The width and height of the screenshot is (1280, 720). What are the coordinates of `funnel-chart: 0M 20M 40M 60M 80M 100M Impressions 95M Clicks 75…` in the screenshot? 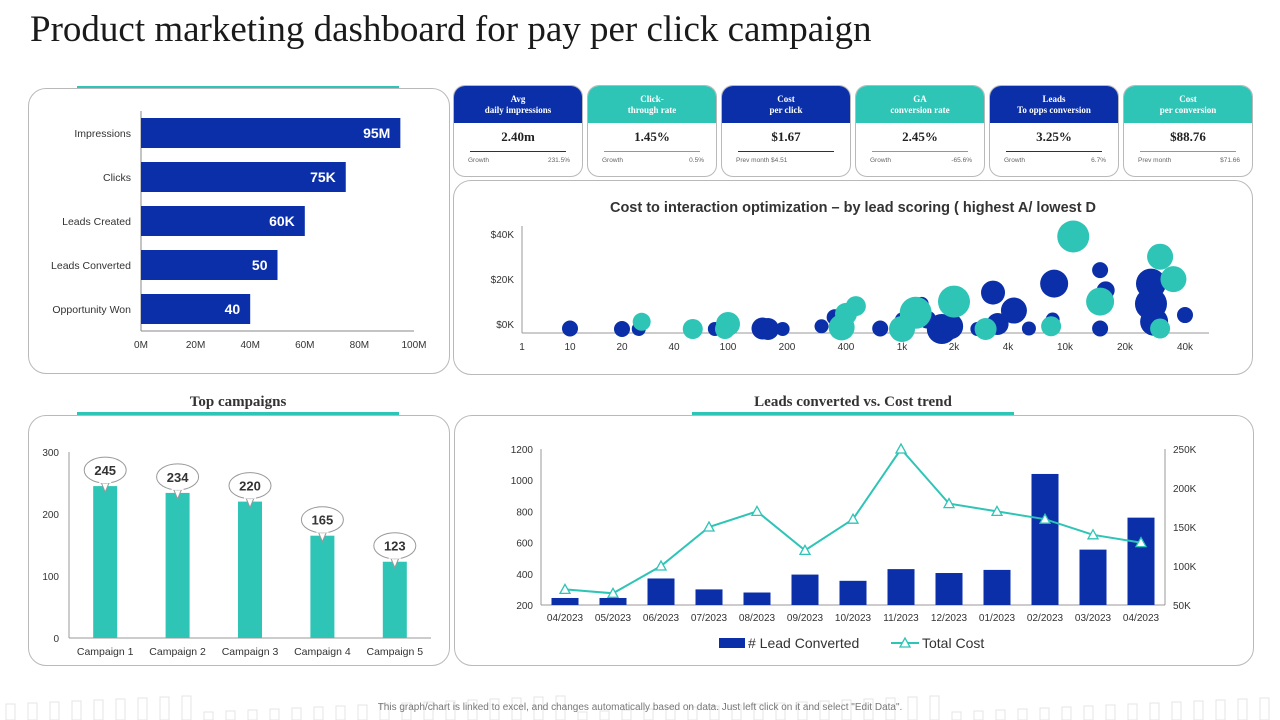 It's located at (239, 231).